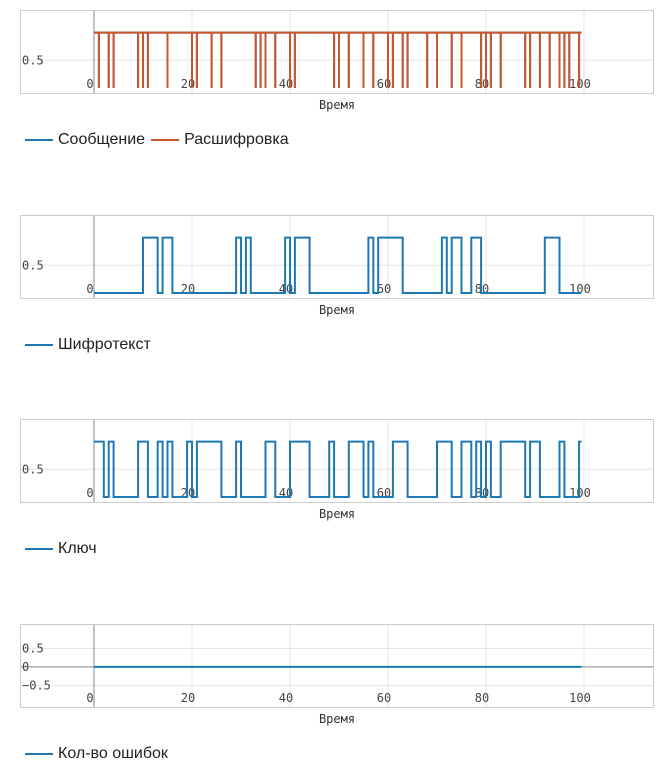 The height and width of the screenshot is (768, 668). I want to click on legend-label-key: Ключ, so click(77, 548).